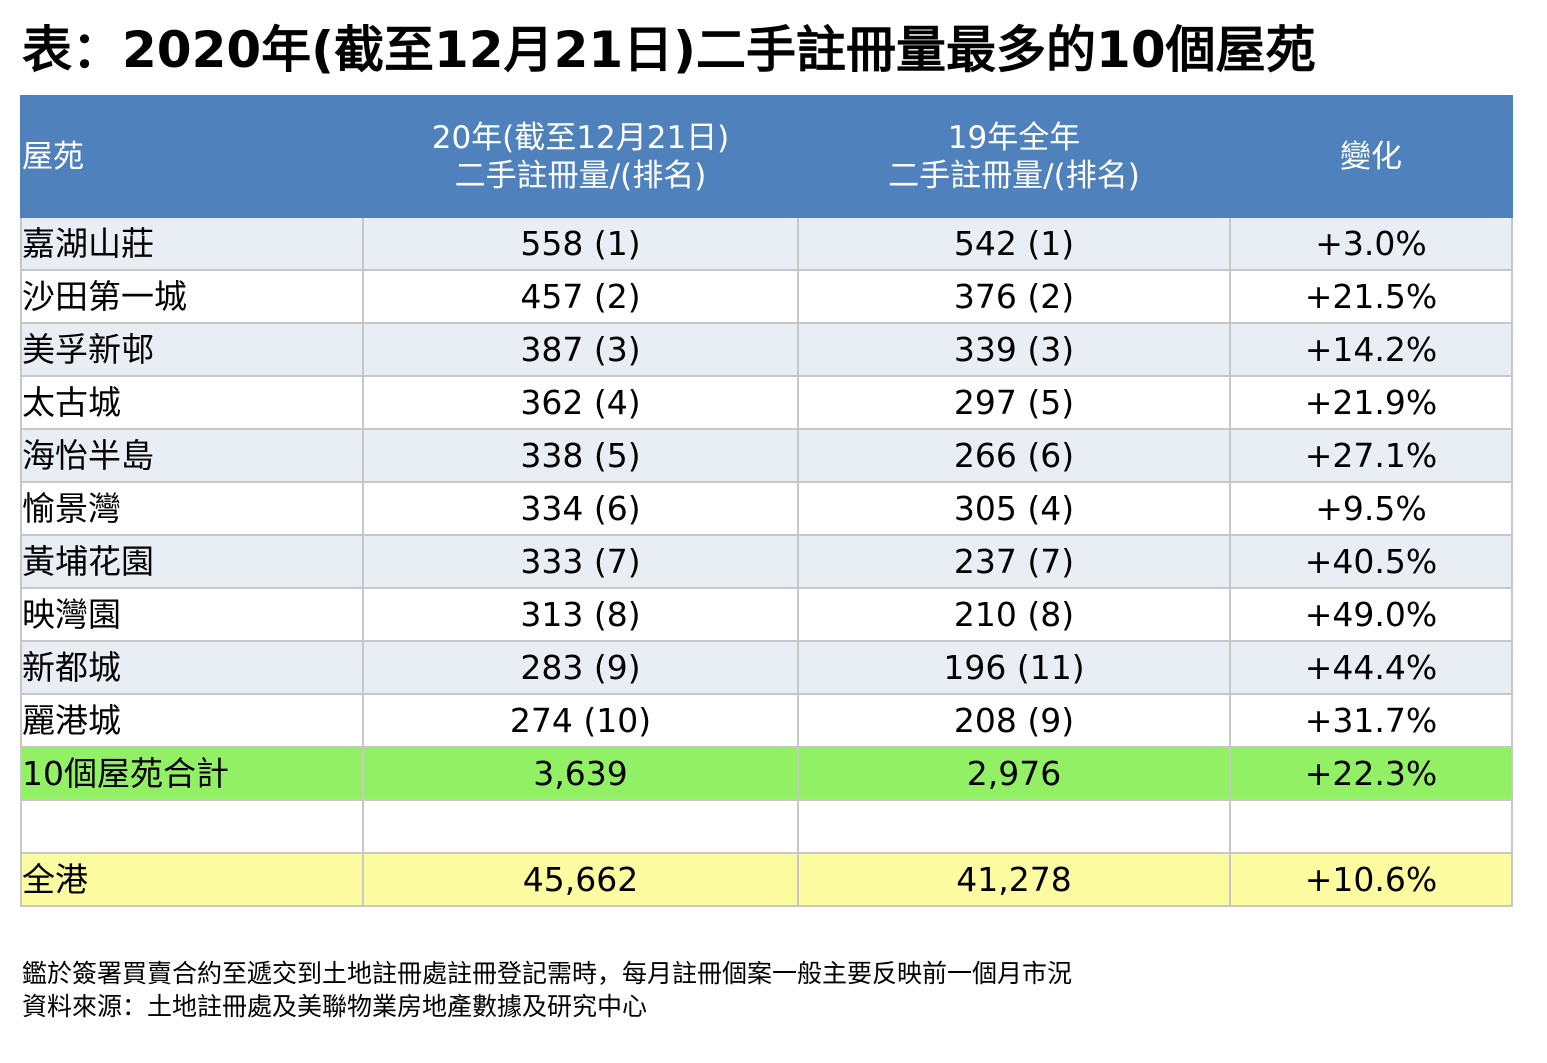 This screenshot has height=1063, width=1547. I want to click on cell-change: +21.9%, so click(1371, 402).